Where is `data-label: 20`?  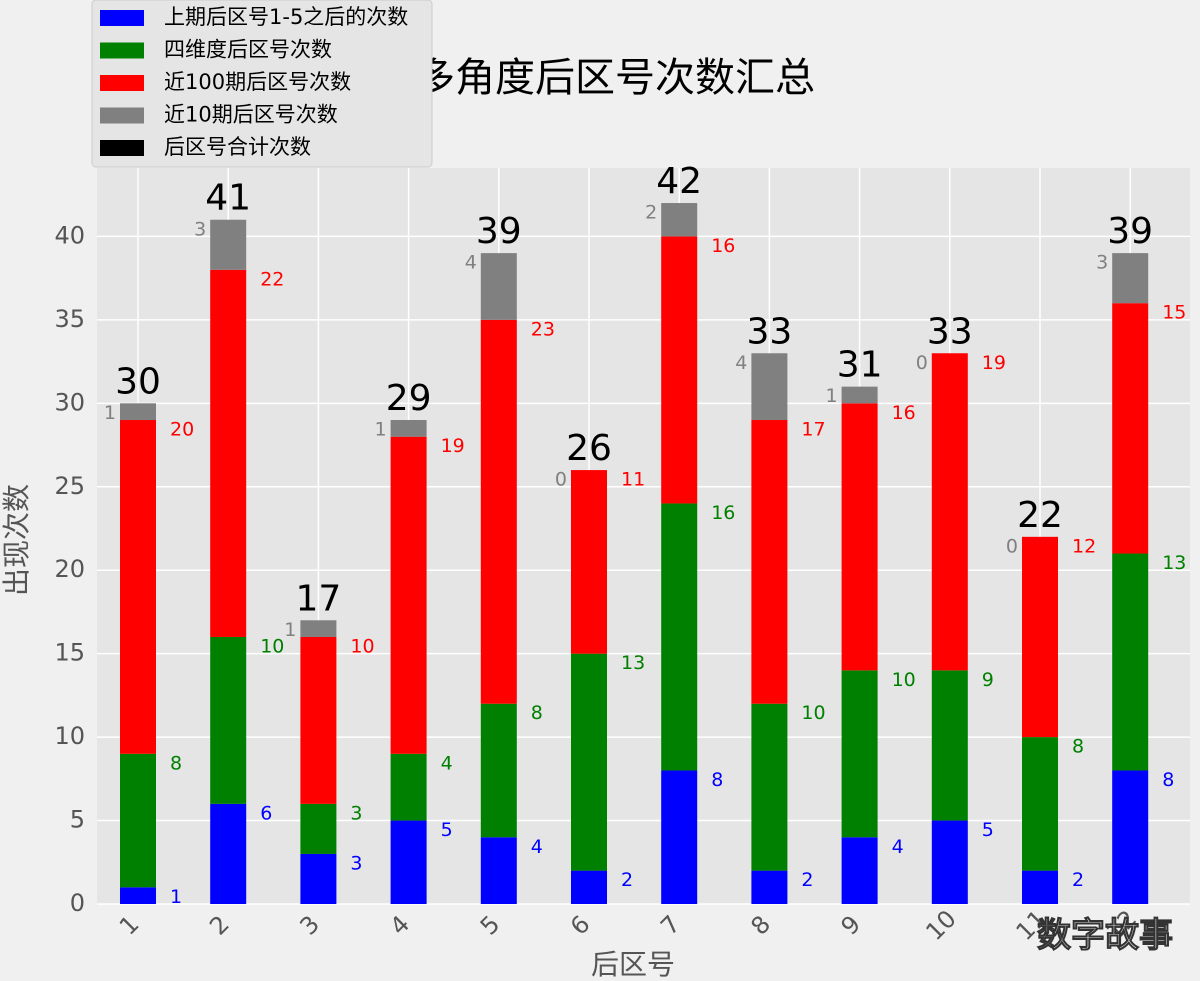
data-label: 20 is located at coordinates (182, 430).